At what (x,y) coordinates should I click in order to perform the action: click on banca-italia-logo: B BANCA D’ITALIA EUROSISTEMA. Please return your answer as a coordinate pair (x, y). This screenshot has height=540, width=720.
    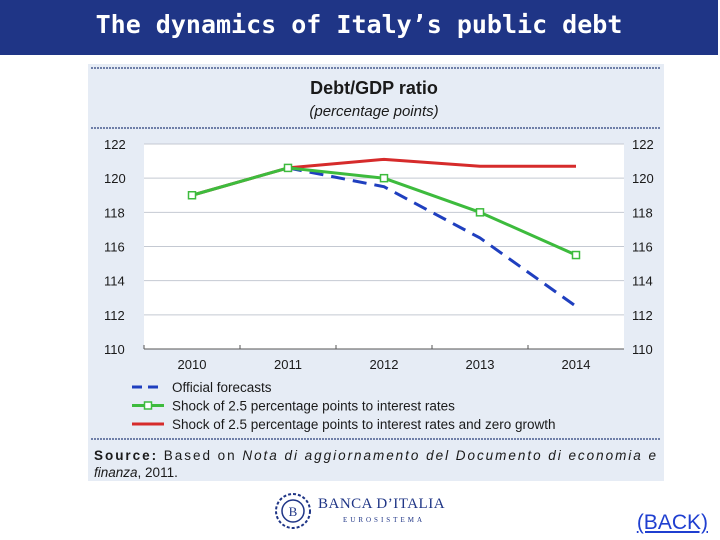
    Looking at the image, I should click on (363, 512).